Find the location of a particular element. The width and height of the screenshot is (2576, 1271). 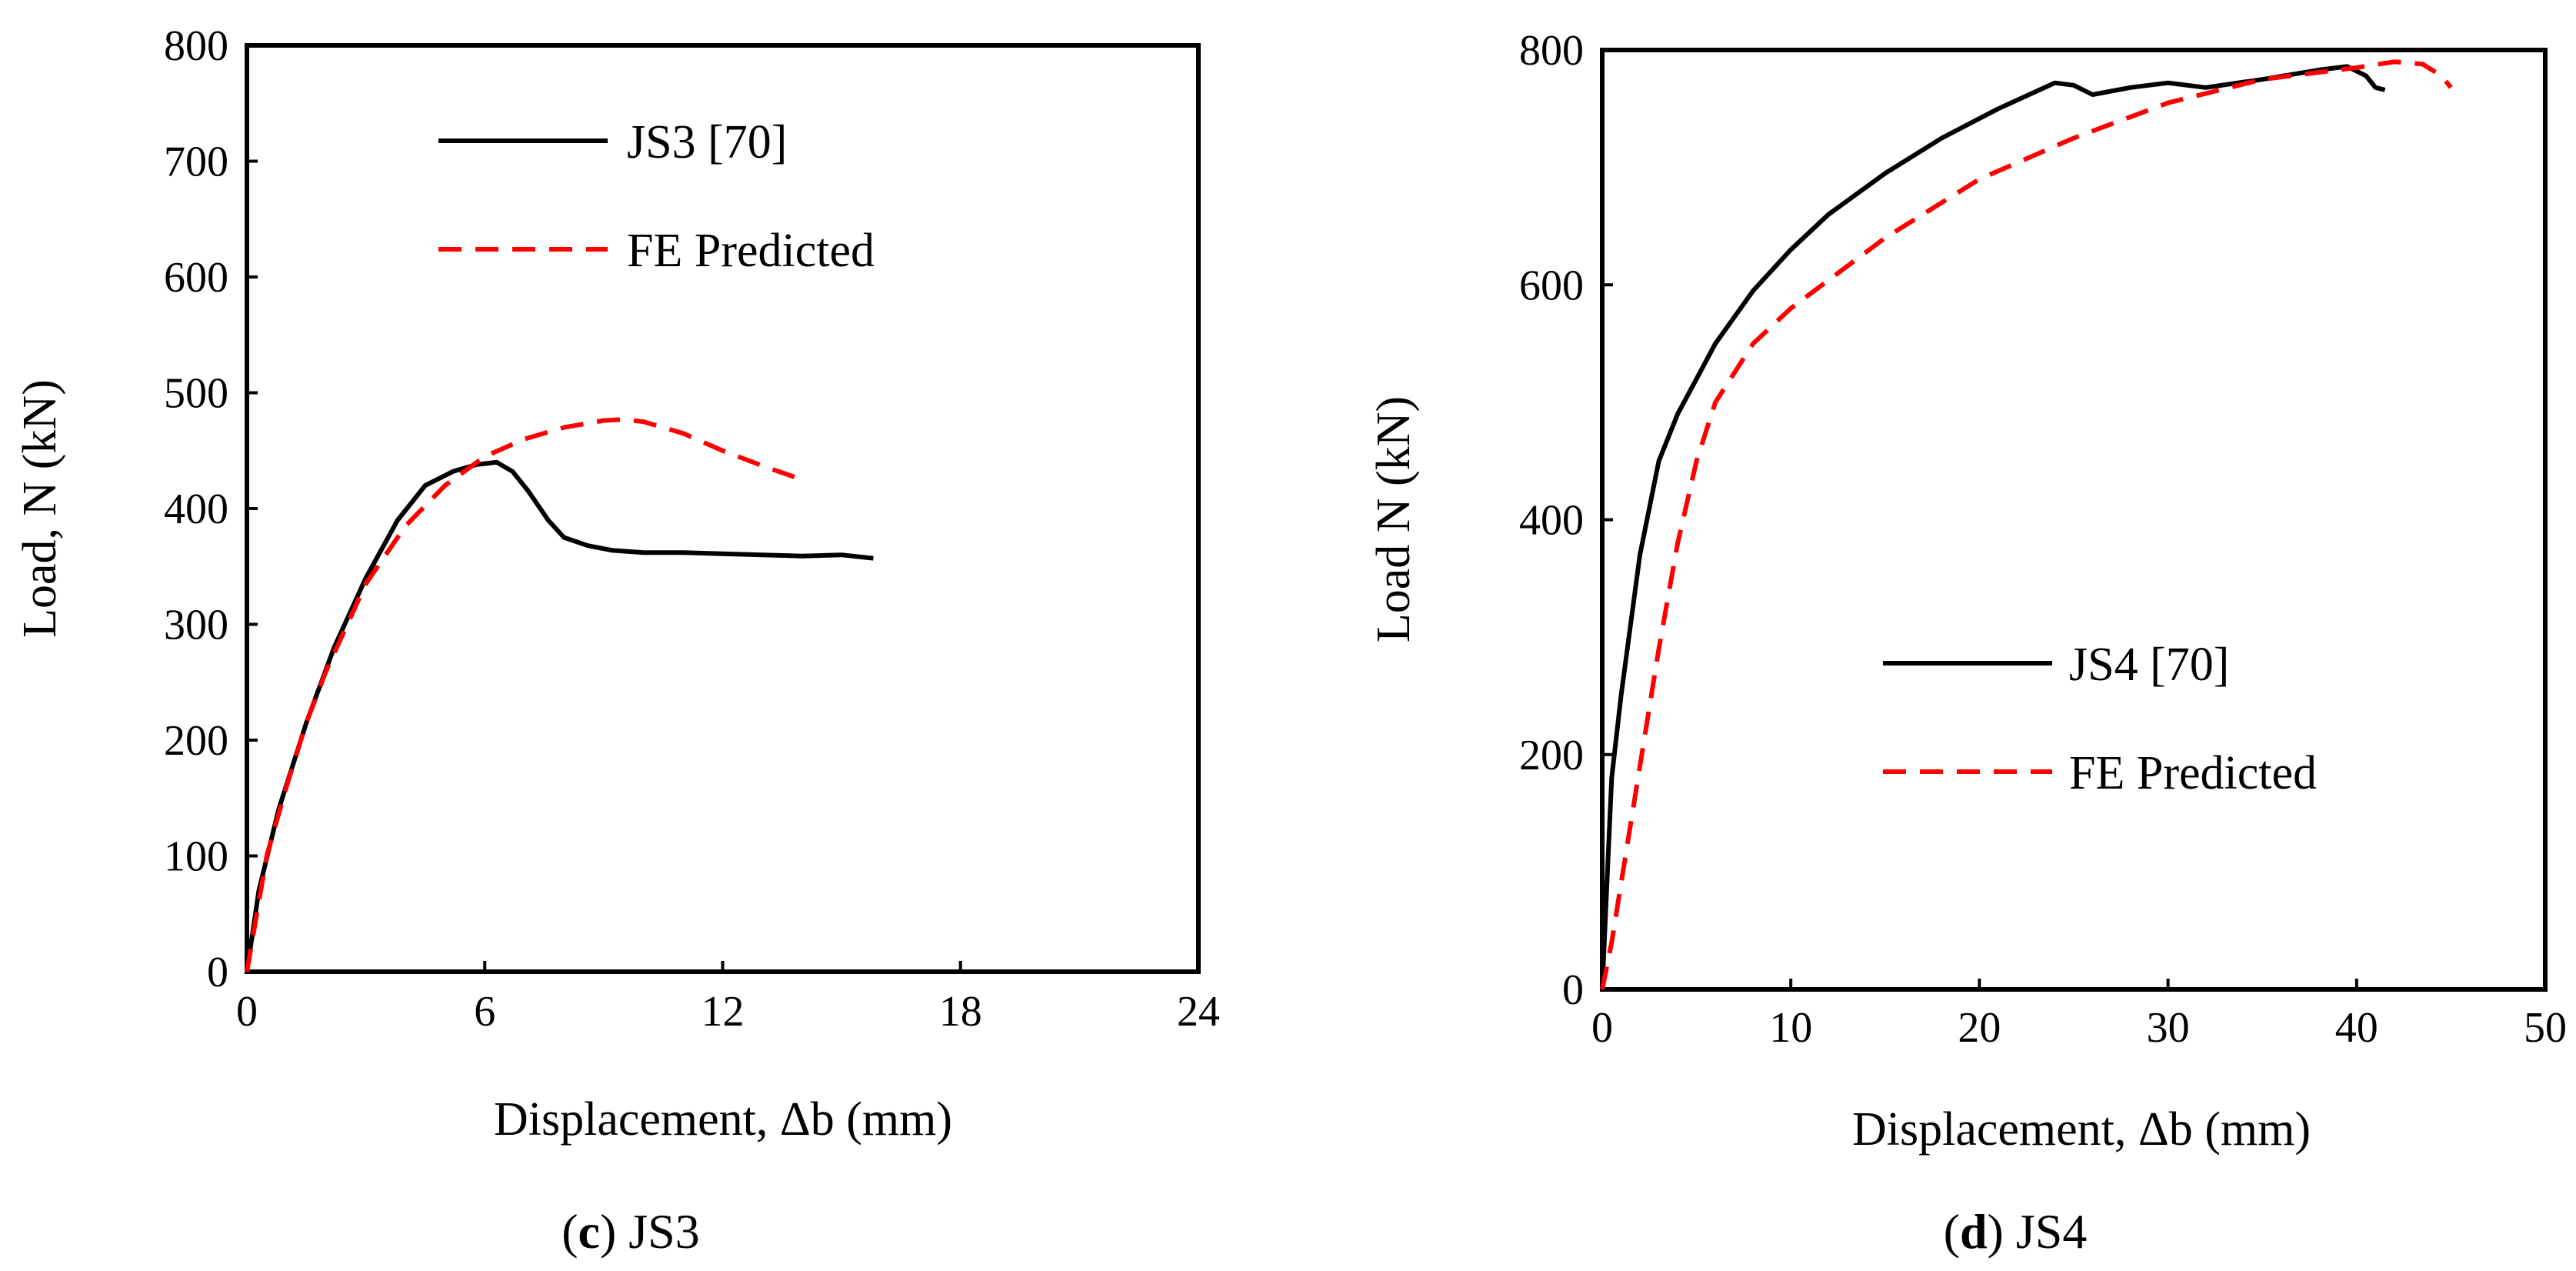

panel-d-y-tick-label: 400 is located at coordinates (1551, 521).